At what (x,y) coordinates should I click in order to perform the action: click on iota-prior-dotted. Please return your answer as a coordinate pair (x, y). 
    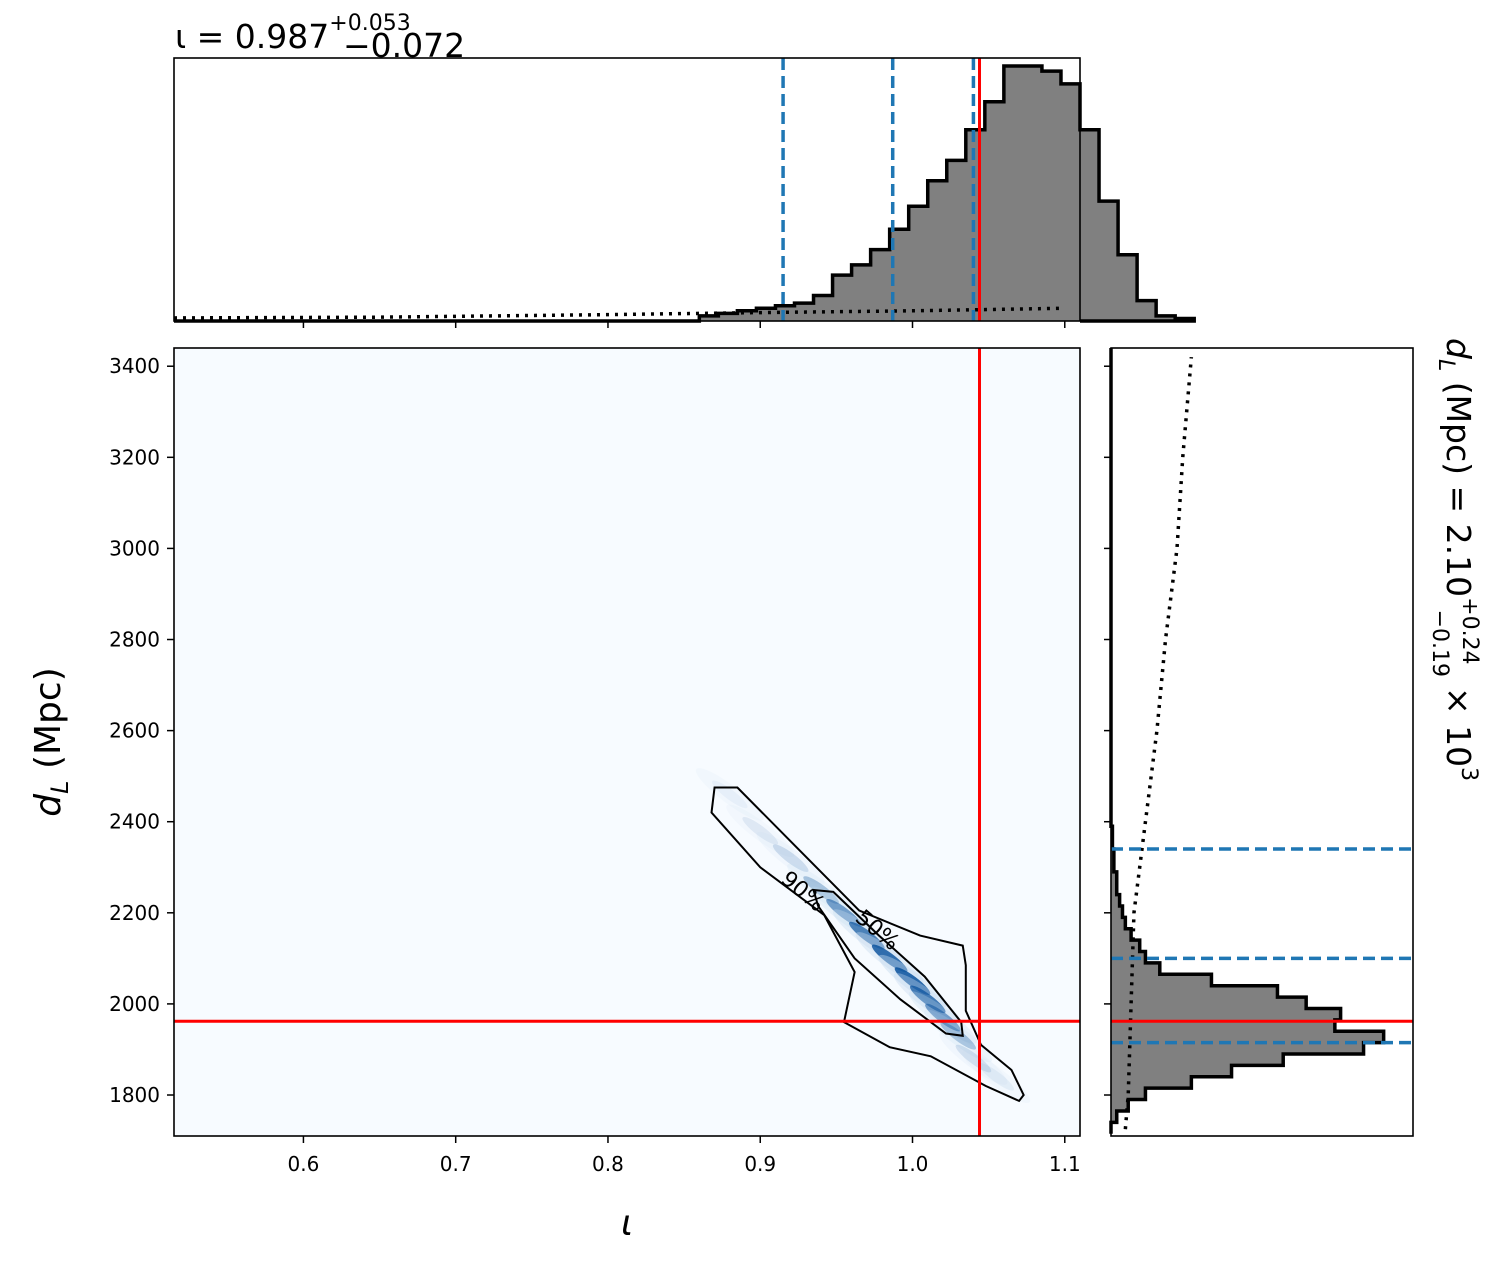
    Looking at the image, I should click on (619, 313).